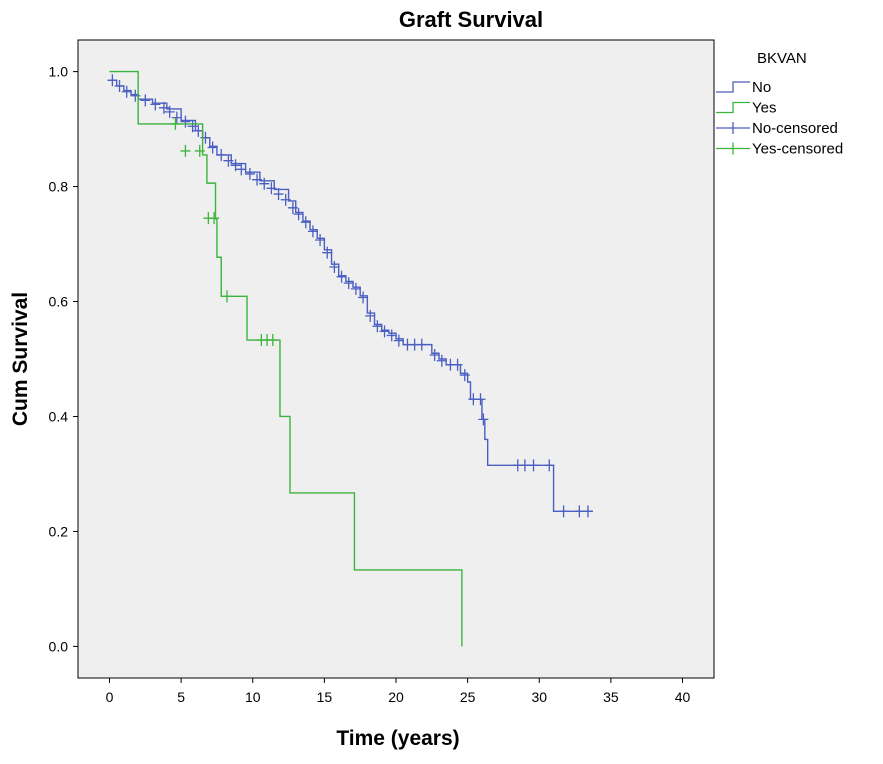 This screenshot has height=764, width=883. I want to click on x-tick-label: 20, so click(396, 697).